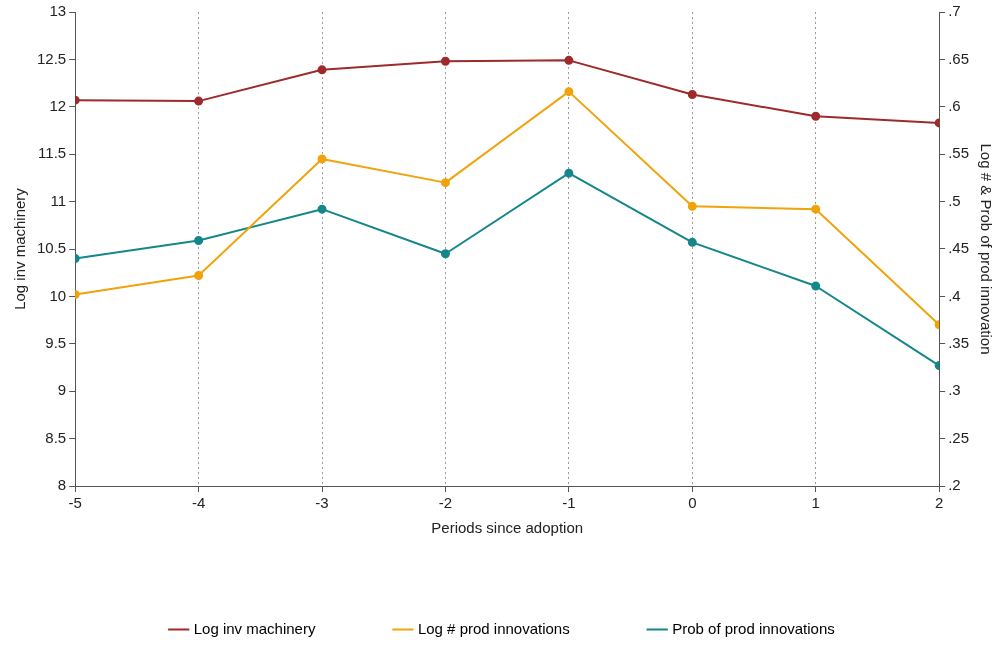  What do you see at coordinates (254, 628) in the screenshot?
I see `legend-label: Log inv machinery` at bounding box center [254, 628].